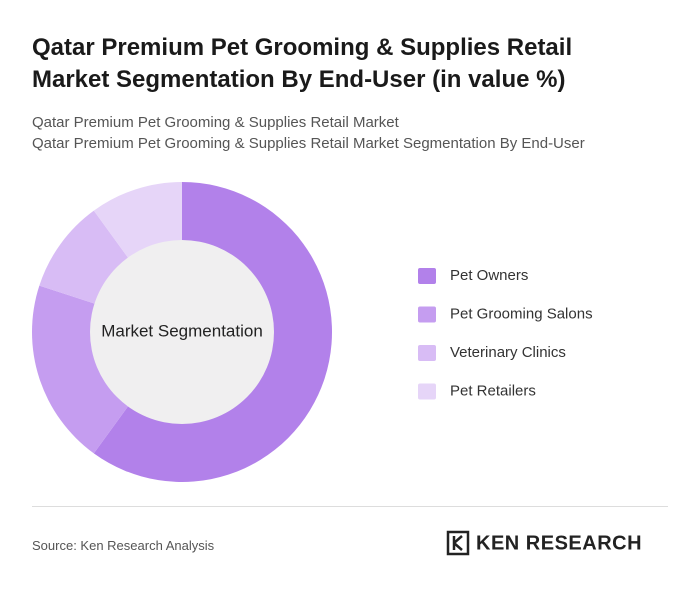  I want to click on legend-label: Pet Owners, so click(489, 275).